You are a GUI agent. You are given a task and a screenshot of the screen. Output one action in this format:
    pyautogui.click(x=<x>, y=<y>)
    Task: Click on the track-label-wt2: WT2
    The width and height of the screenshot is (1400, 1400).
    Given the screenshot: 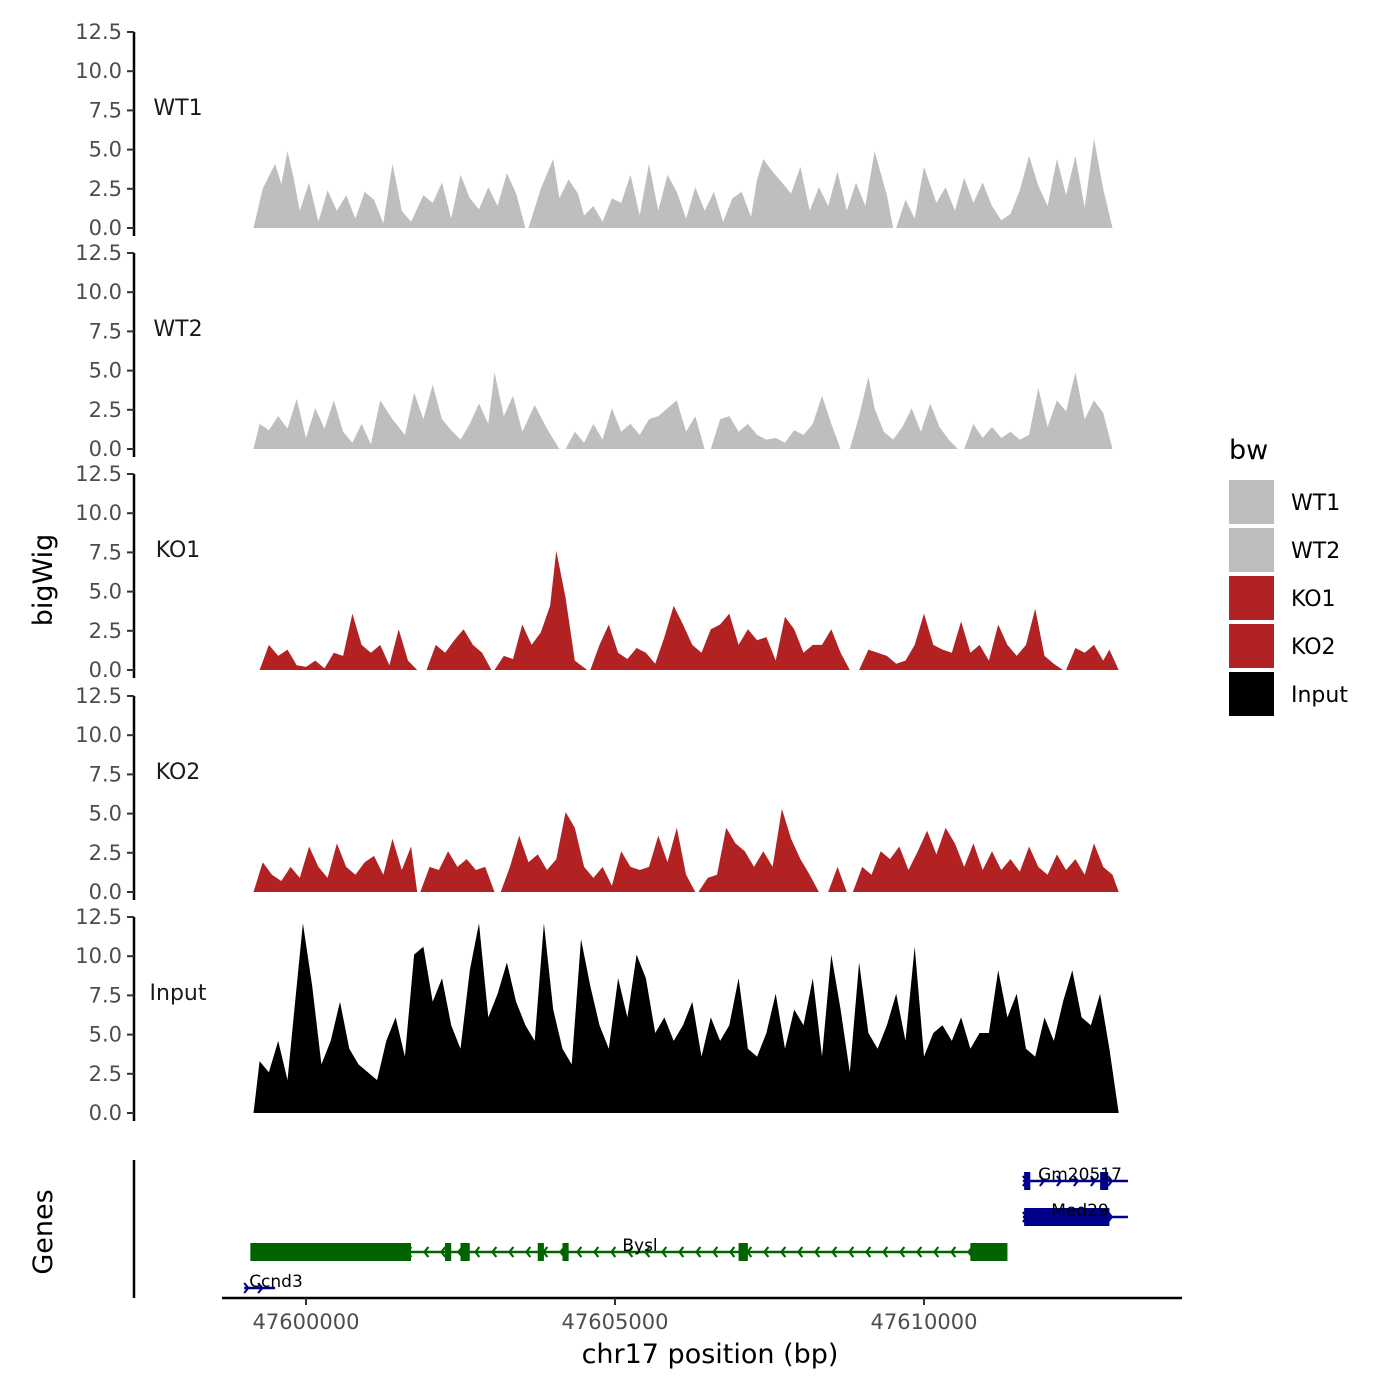 What is the action you would take?
    pyautogui.click(x=177, y=329)
    